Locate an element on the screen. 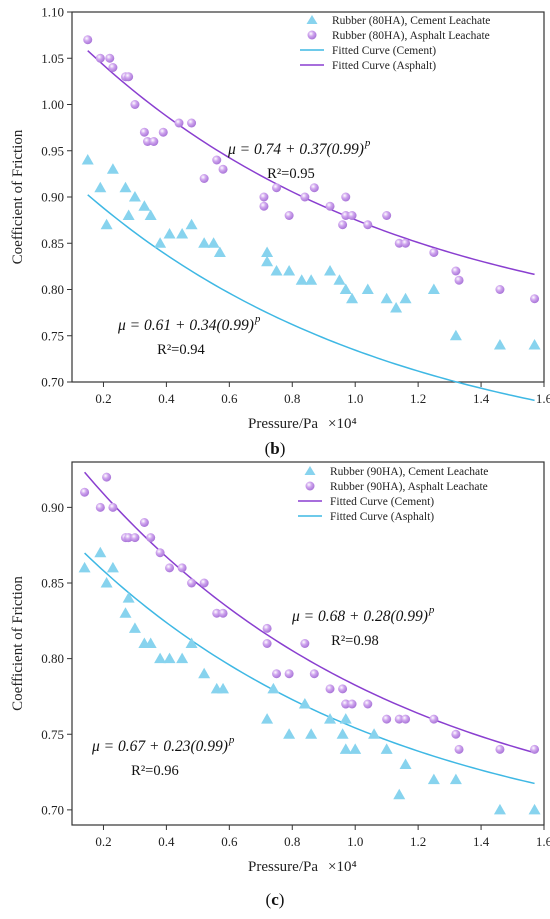  panel-label-open: ( is located at coordinates (268, 448).